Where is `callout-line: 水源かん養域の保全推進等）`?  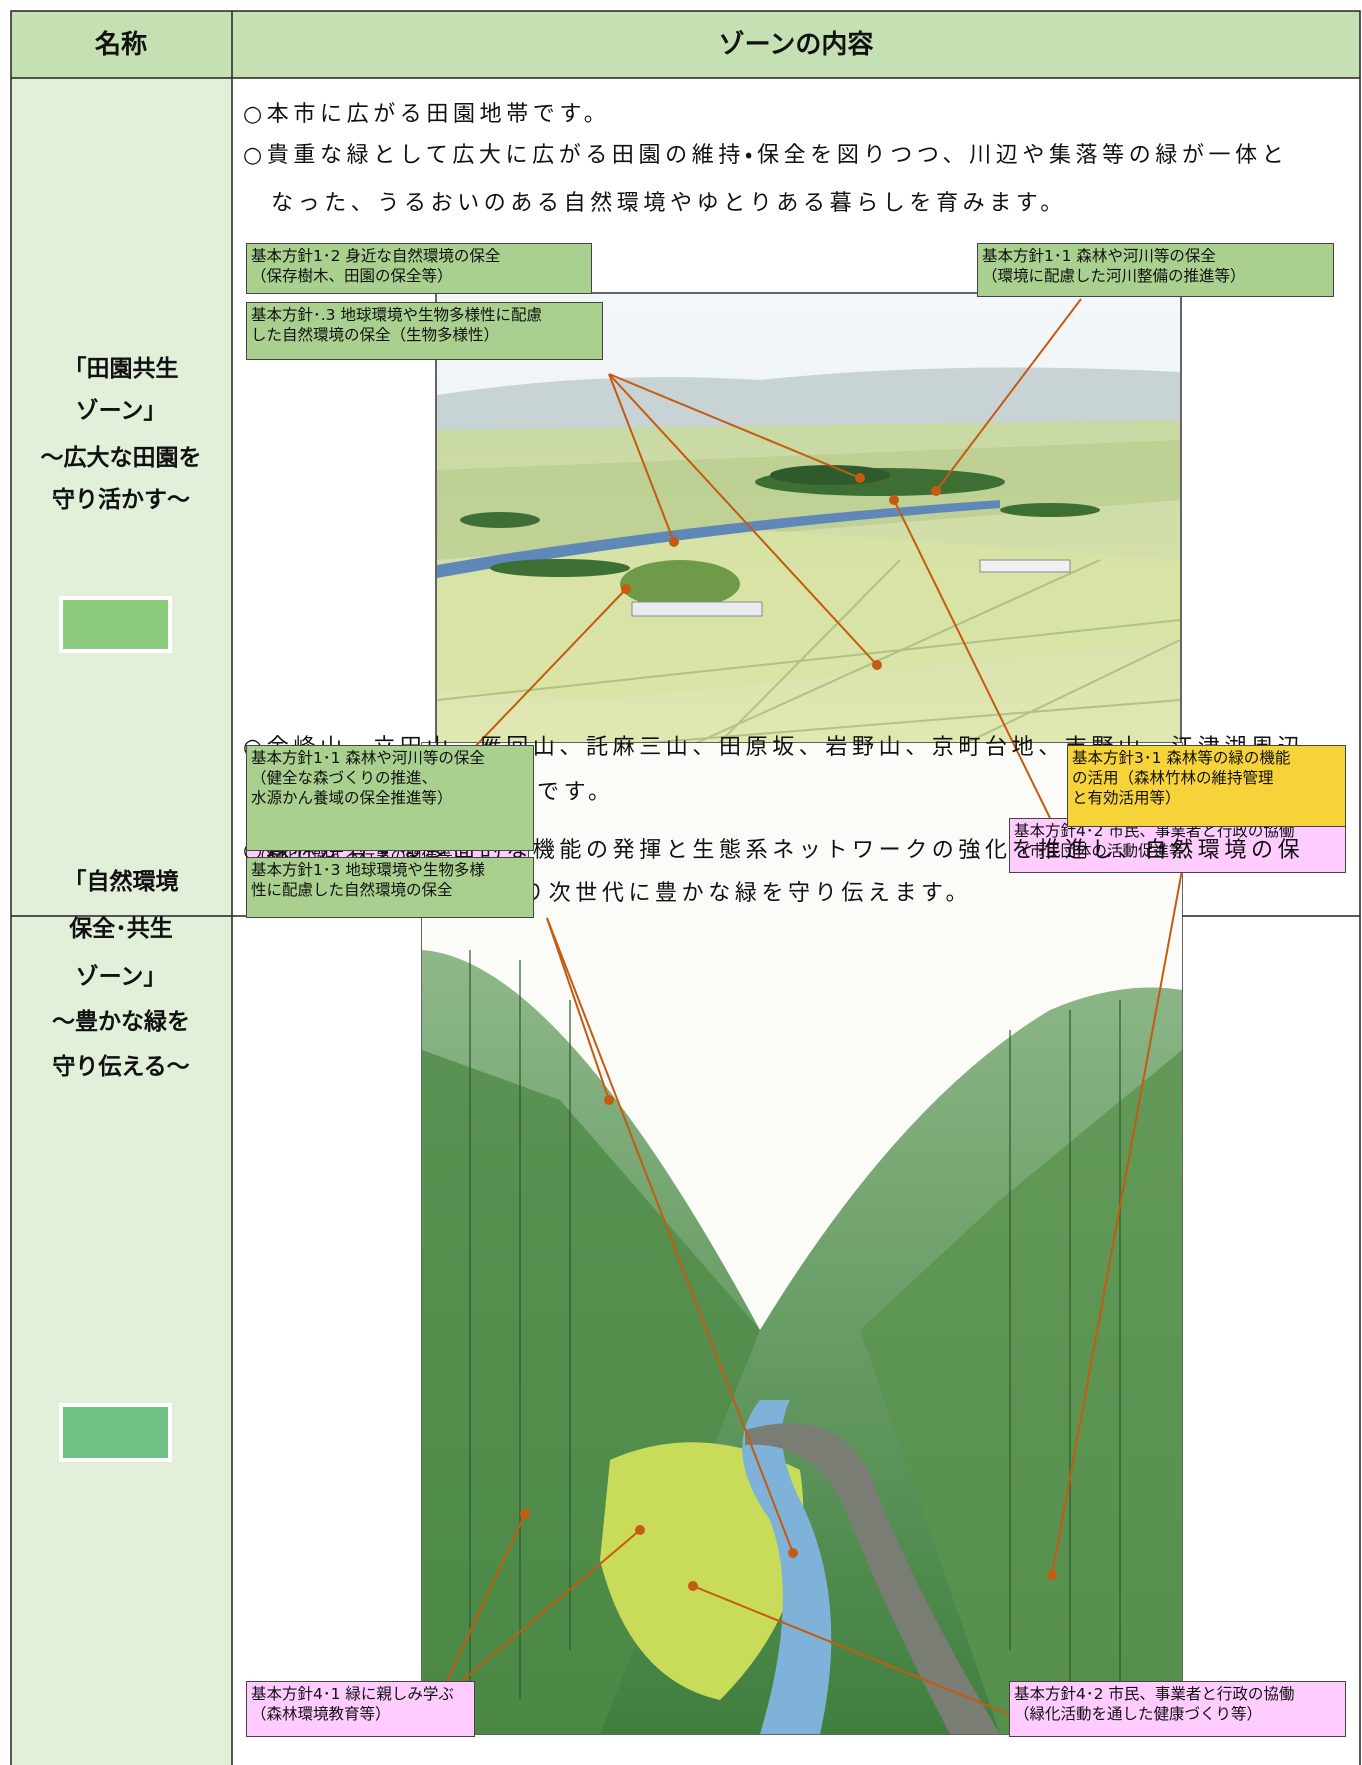 callout-line: 水源かん養域の保全推進等） is located at coordinates (352, 798).